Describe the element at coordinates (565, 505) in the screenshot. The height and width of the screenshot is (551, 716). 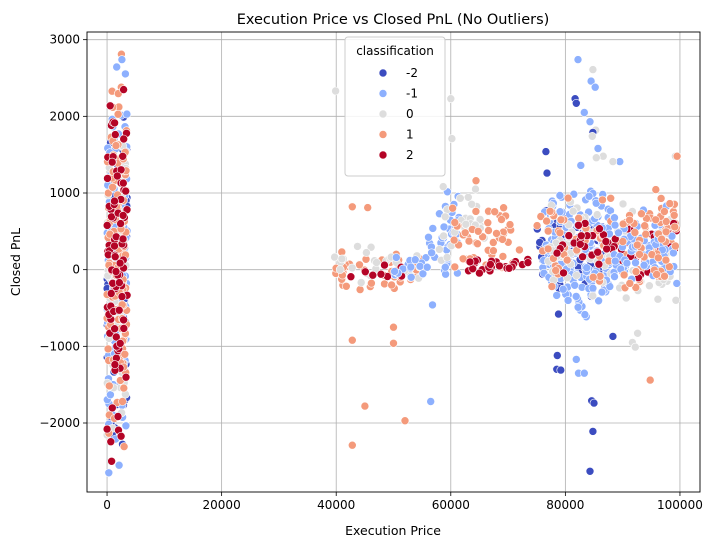
I see `x-tick-label: 80000` at that location.